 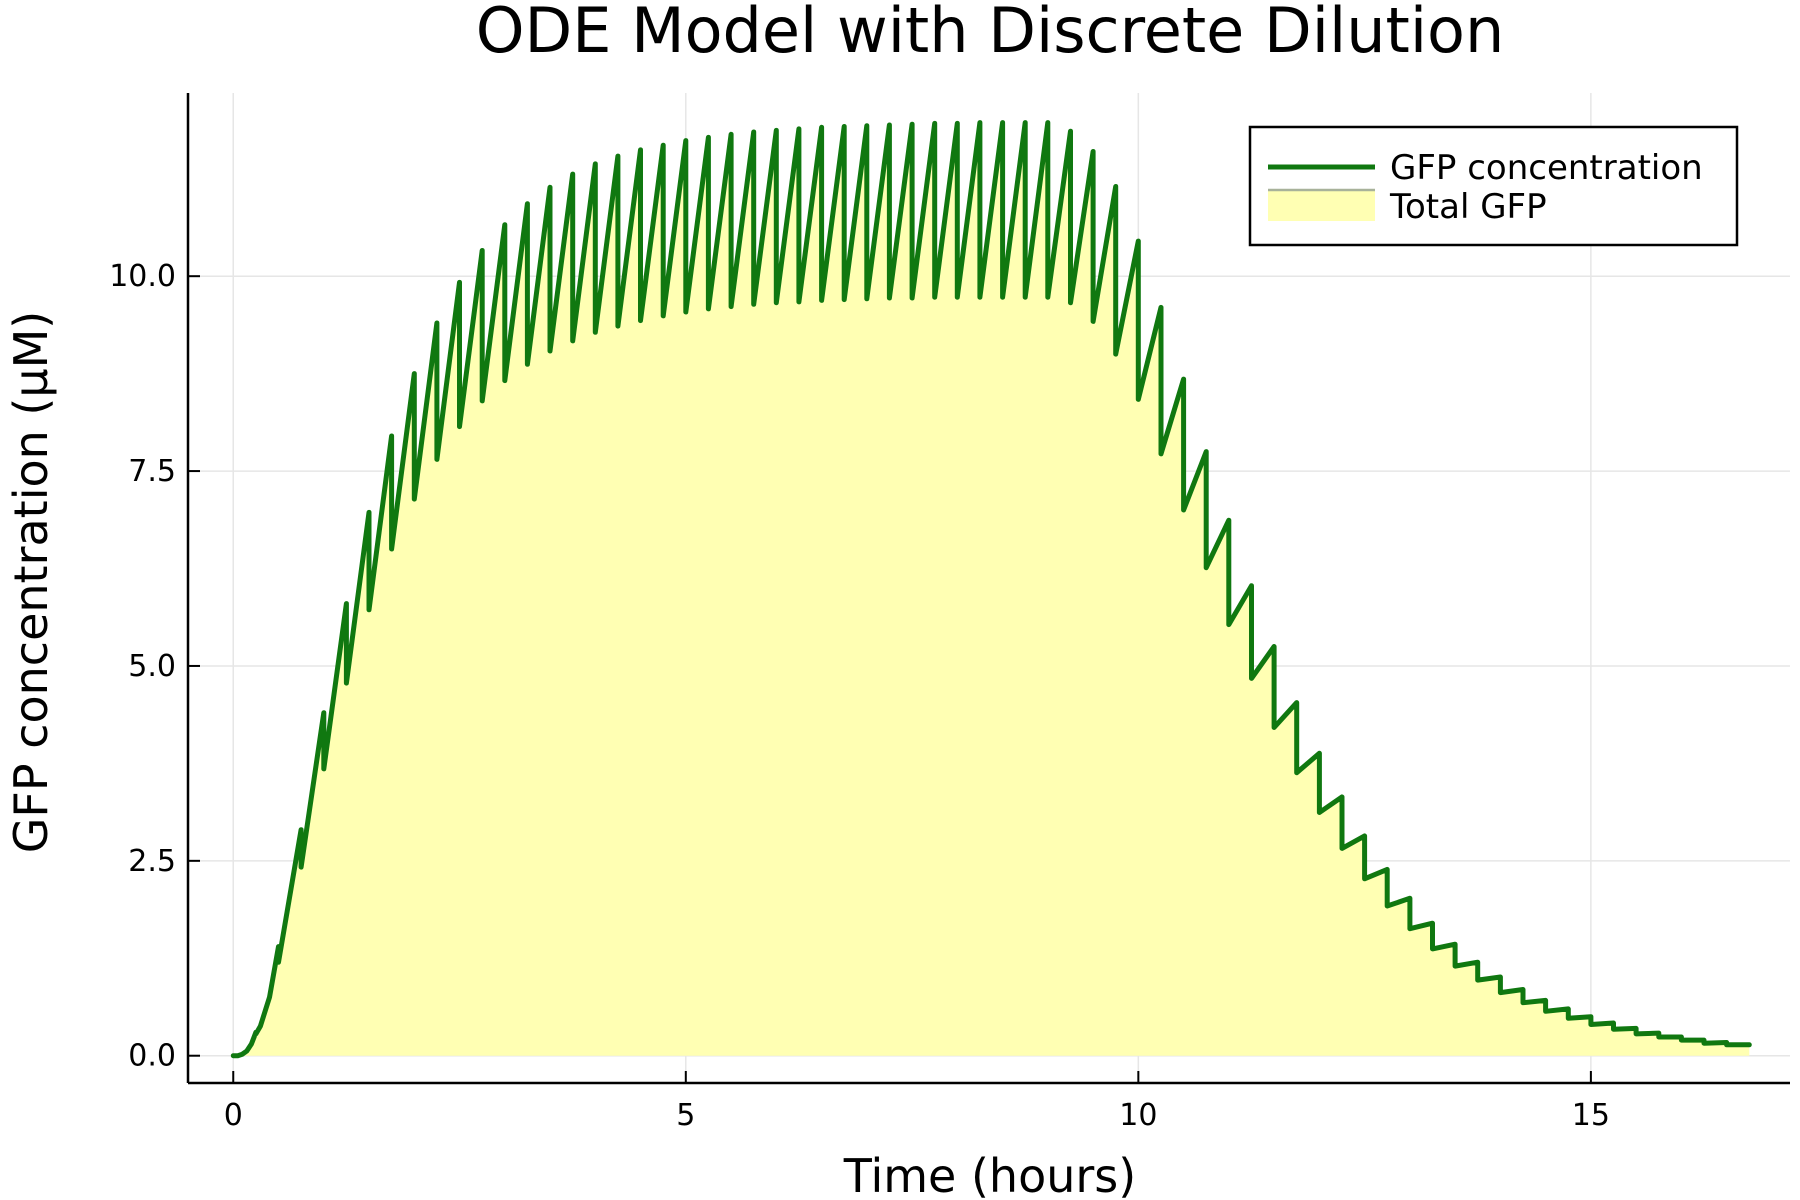 What do you see at coordinates (233, 1115) in the screenshot?
I see `x-tick-label-0: 0` at bounding box center [233, 1115].